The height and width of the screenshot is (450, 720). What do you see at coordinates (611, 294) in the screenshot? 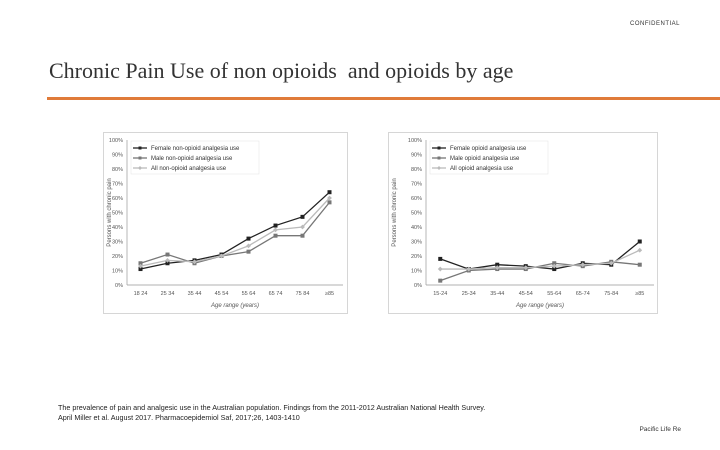
I see `chart2-xtick-label: 75-84` at bounding box center [611, 294].